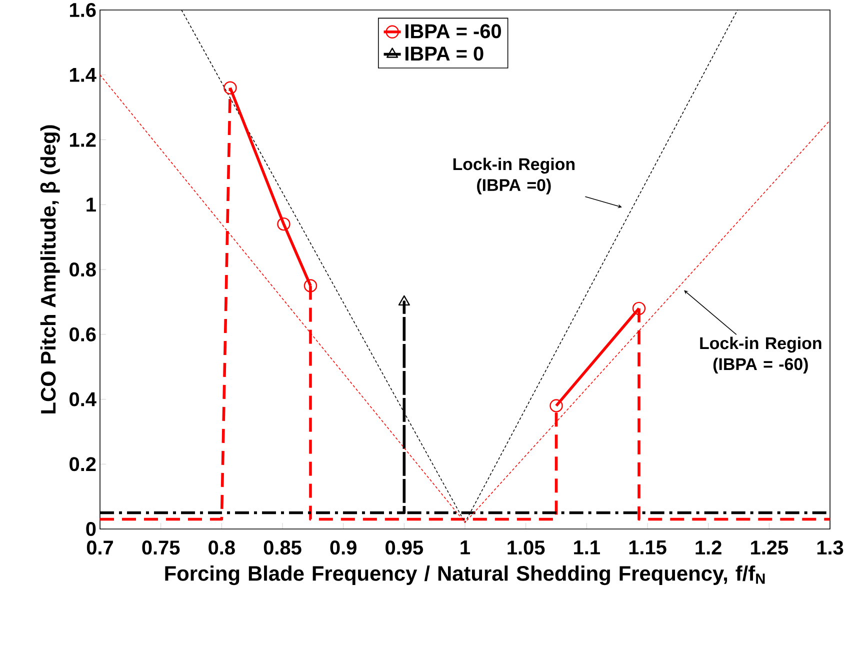  What do you see at coordinates (83, 334) in the screenshot?
I see `y-tick-label: 0.6` at bounding box center [83, 334].